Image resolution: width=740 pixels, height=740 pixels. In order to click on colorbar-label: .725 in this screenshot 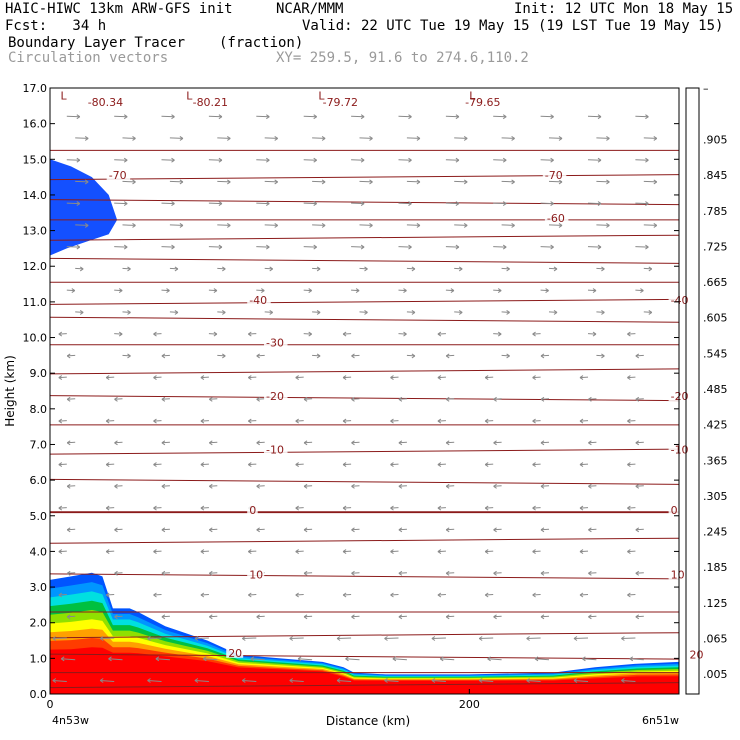, I will do `click(715, 246)`.